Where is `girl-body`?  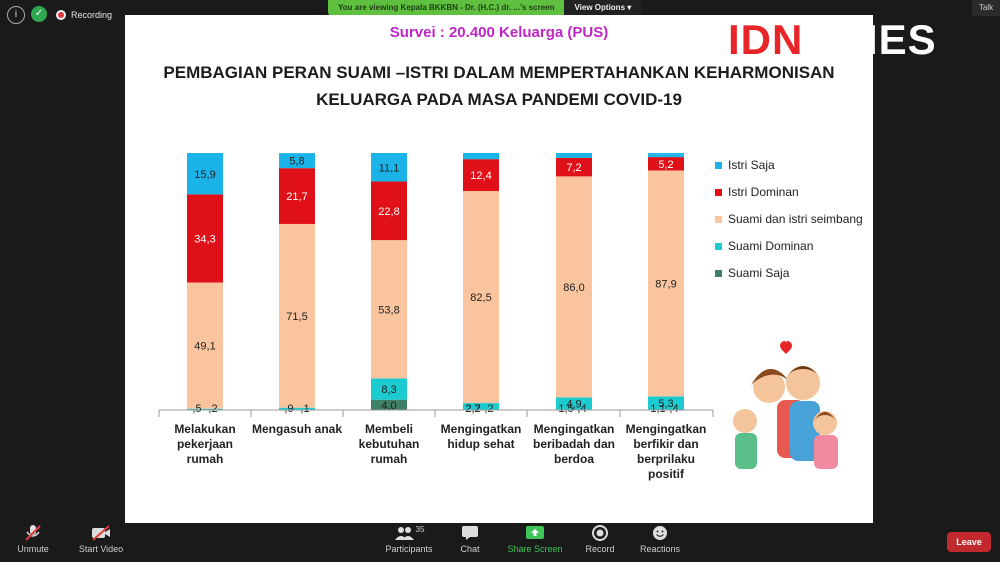 girl-body is located at coordinates (826, 452).